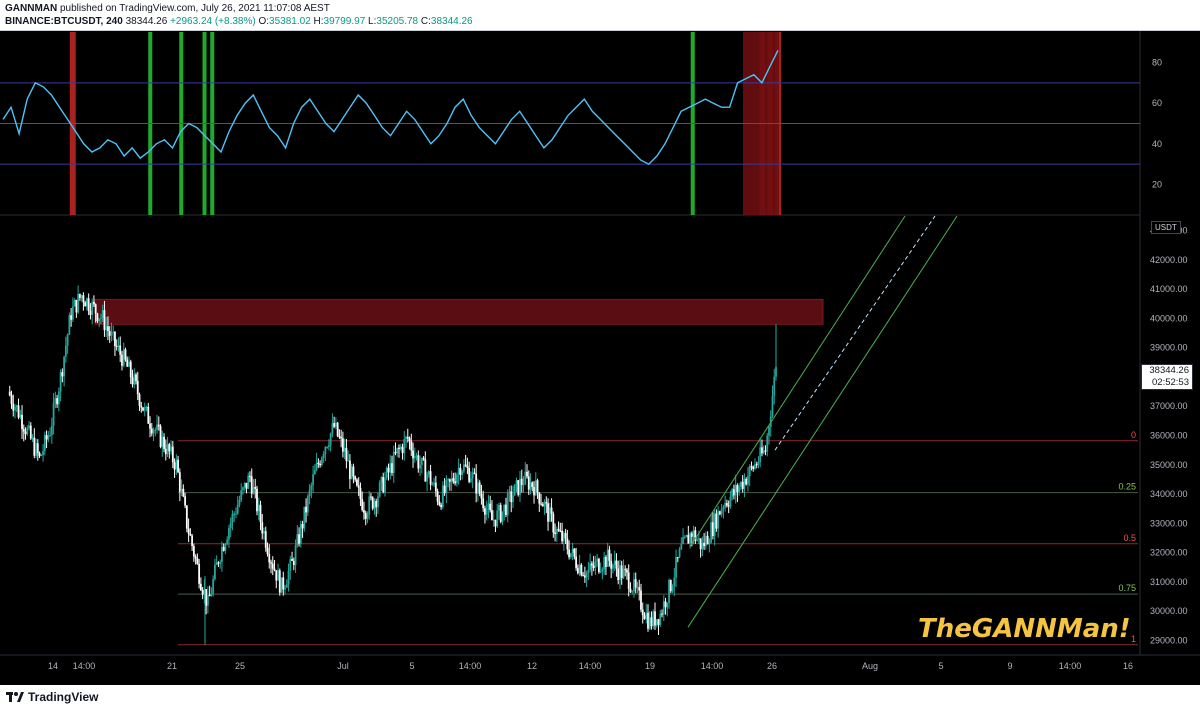 The height and width of the screenshot is (711, 1200). What do you see at coordinates (52, 697) in the screenshot?
I see `tradingview-logo: TradingView` at bounding box center [52, 697].